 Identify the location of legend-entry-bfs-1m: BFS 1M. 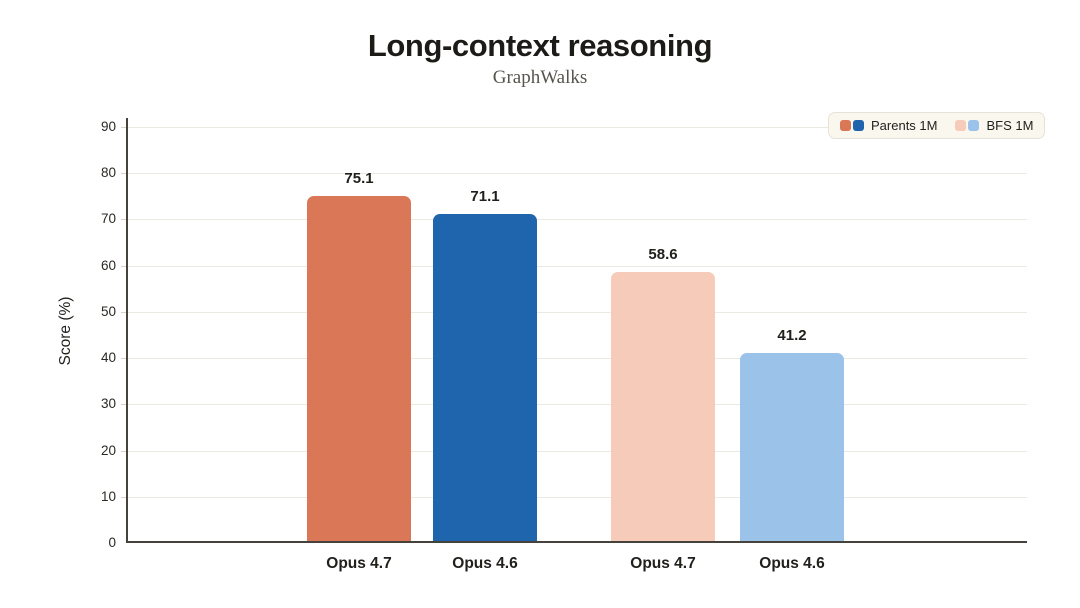
(994, 125).